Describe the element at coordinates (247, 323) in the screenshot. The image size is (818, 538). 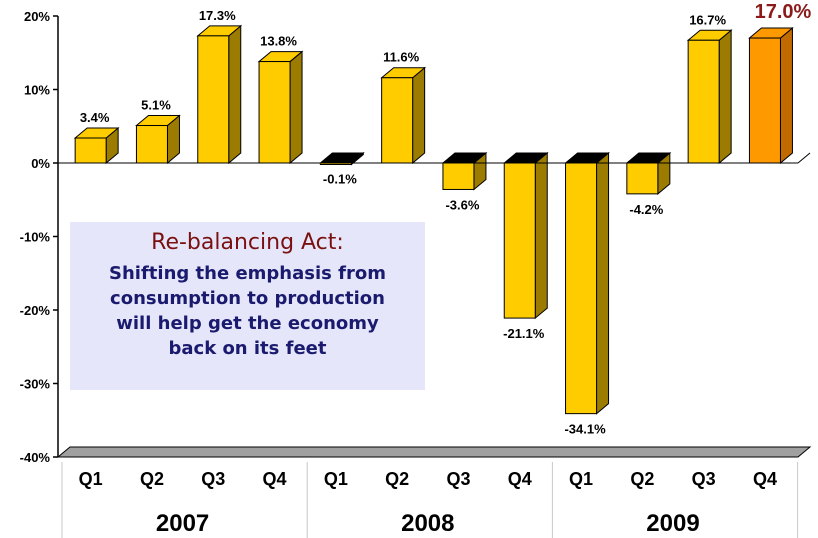
I see `callout-line: will help get the economy` at that location.